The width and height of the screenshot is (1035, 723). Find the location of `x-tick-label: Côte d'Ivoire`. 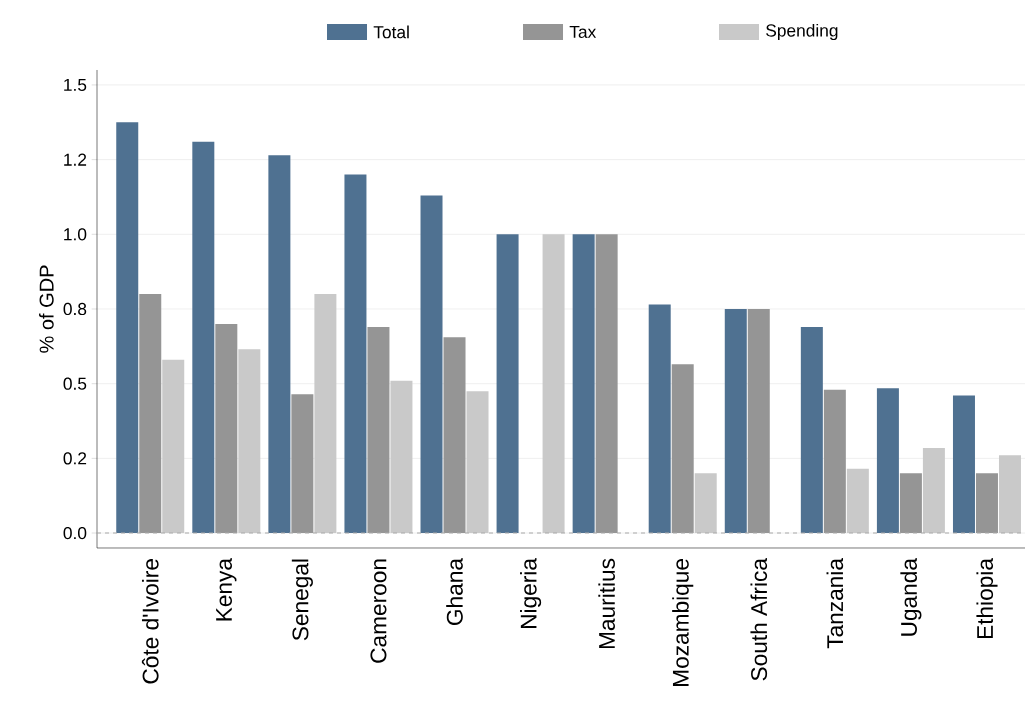

x-tick-label: Côte d'Ivoire is located at coordinates (150, 621).